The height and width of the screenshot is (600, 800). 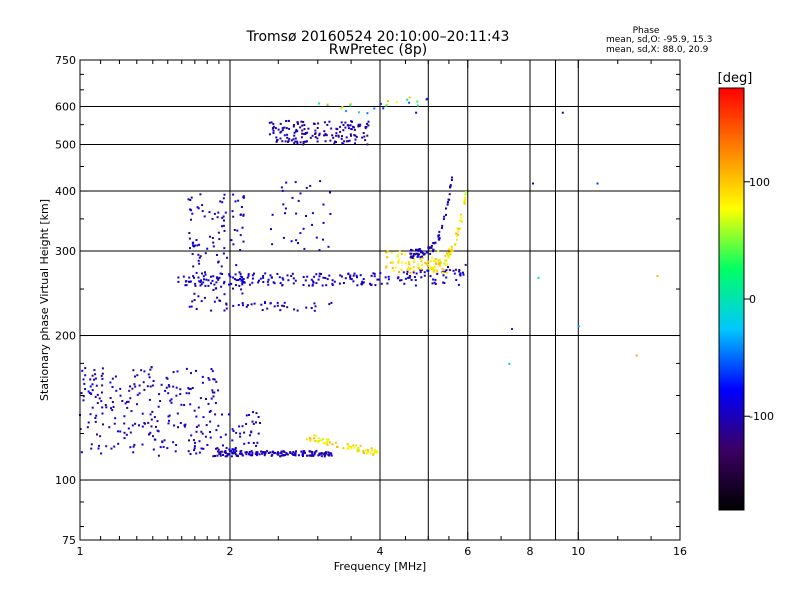 I want to click on phase-mean-x: mean, sd,X: 88.0, 20.9, so click(x=657, y=50).